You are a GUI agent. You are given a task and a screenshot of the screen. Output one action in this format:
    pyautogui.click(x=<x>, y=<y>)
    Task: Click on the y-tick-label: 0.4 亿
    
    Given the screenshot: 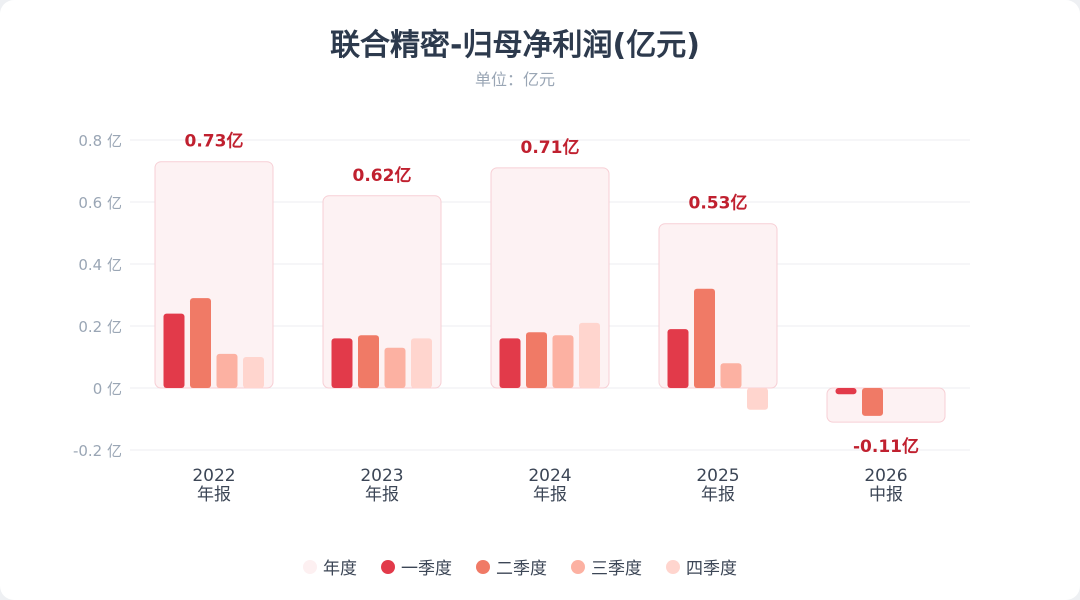 What is the action you would take?
    pyautogui.click(x=100, y=265)
    